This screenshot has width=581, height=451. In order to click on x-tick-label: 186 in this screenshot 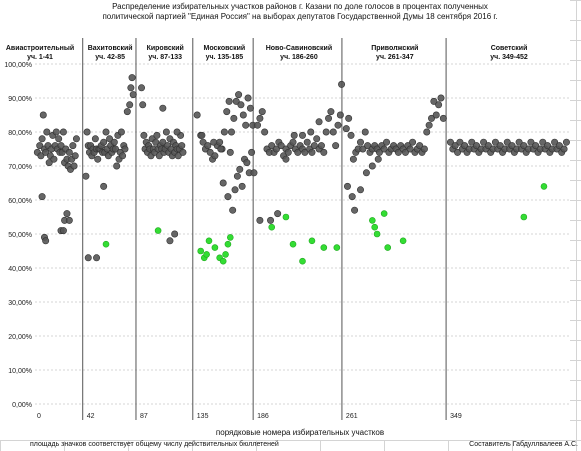, I will do `click(263, 416)`.